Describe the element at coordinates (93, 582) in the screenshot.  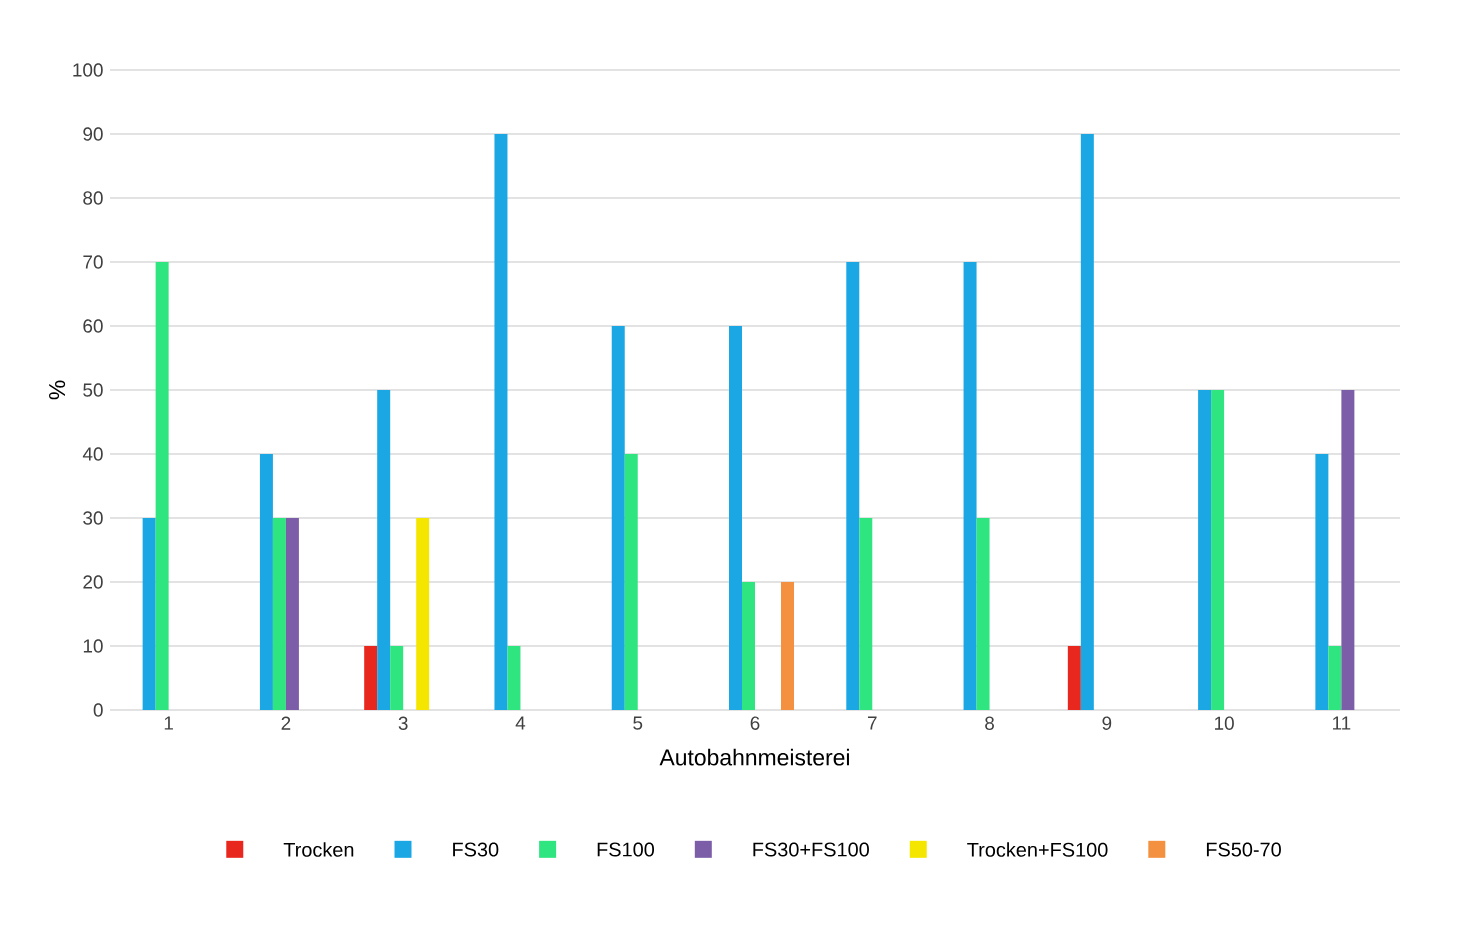
I see `y-tick-label: 20` at that location.